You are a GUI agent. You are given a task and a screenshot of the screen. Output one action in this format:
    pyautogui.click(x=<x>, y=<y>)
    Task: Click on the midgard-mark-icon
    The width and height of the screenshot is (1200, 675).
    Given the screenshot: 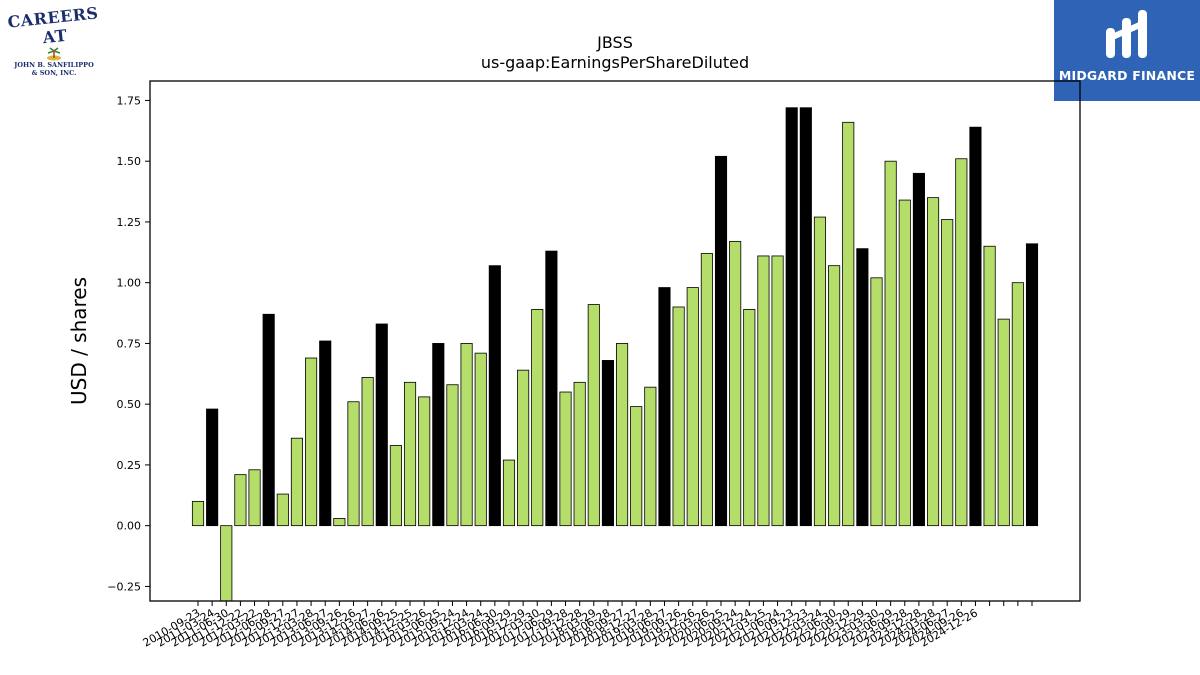 What is the action you would take?
    pyautogui.click(x=1126, y=34)
    